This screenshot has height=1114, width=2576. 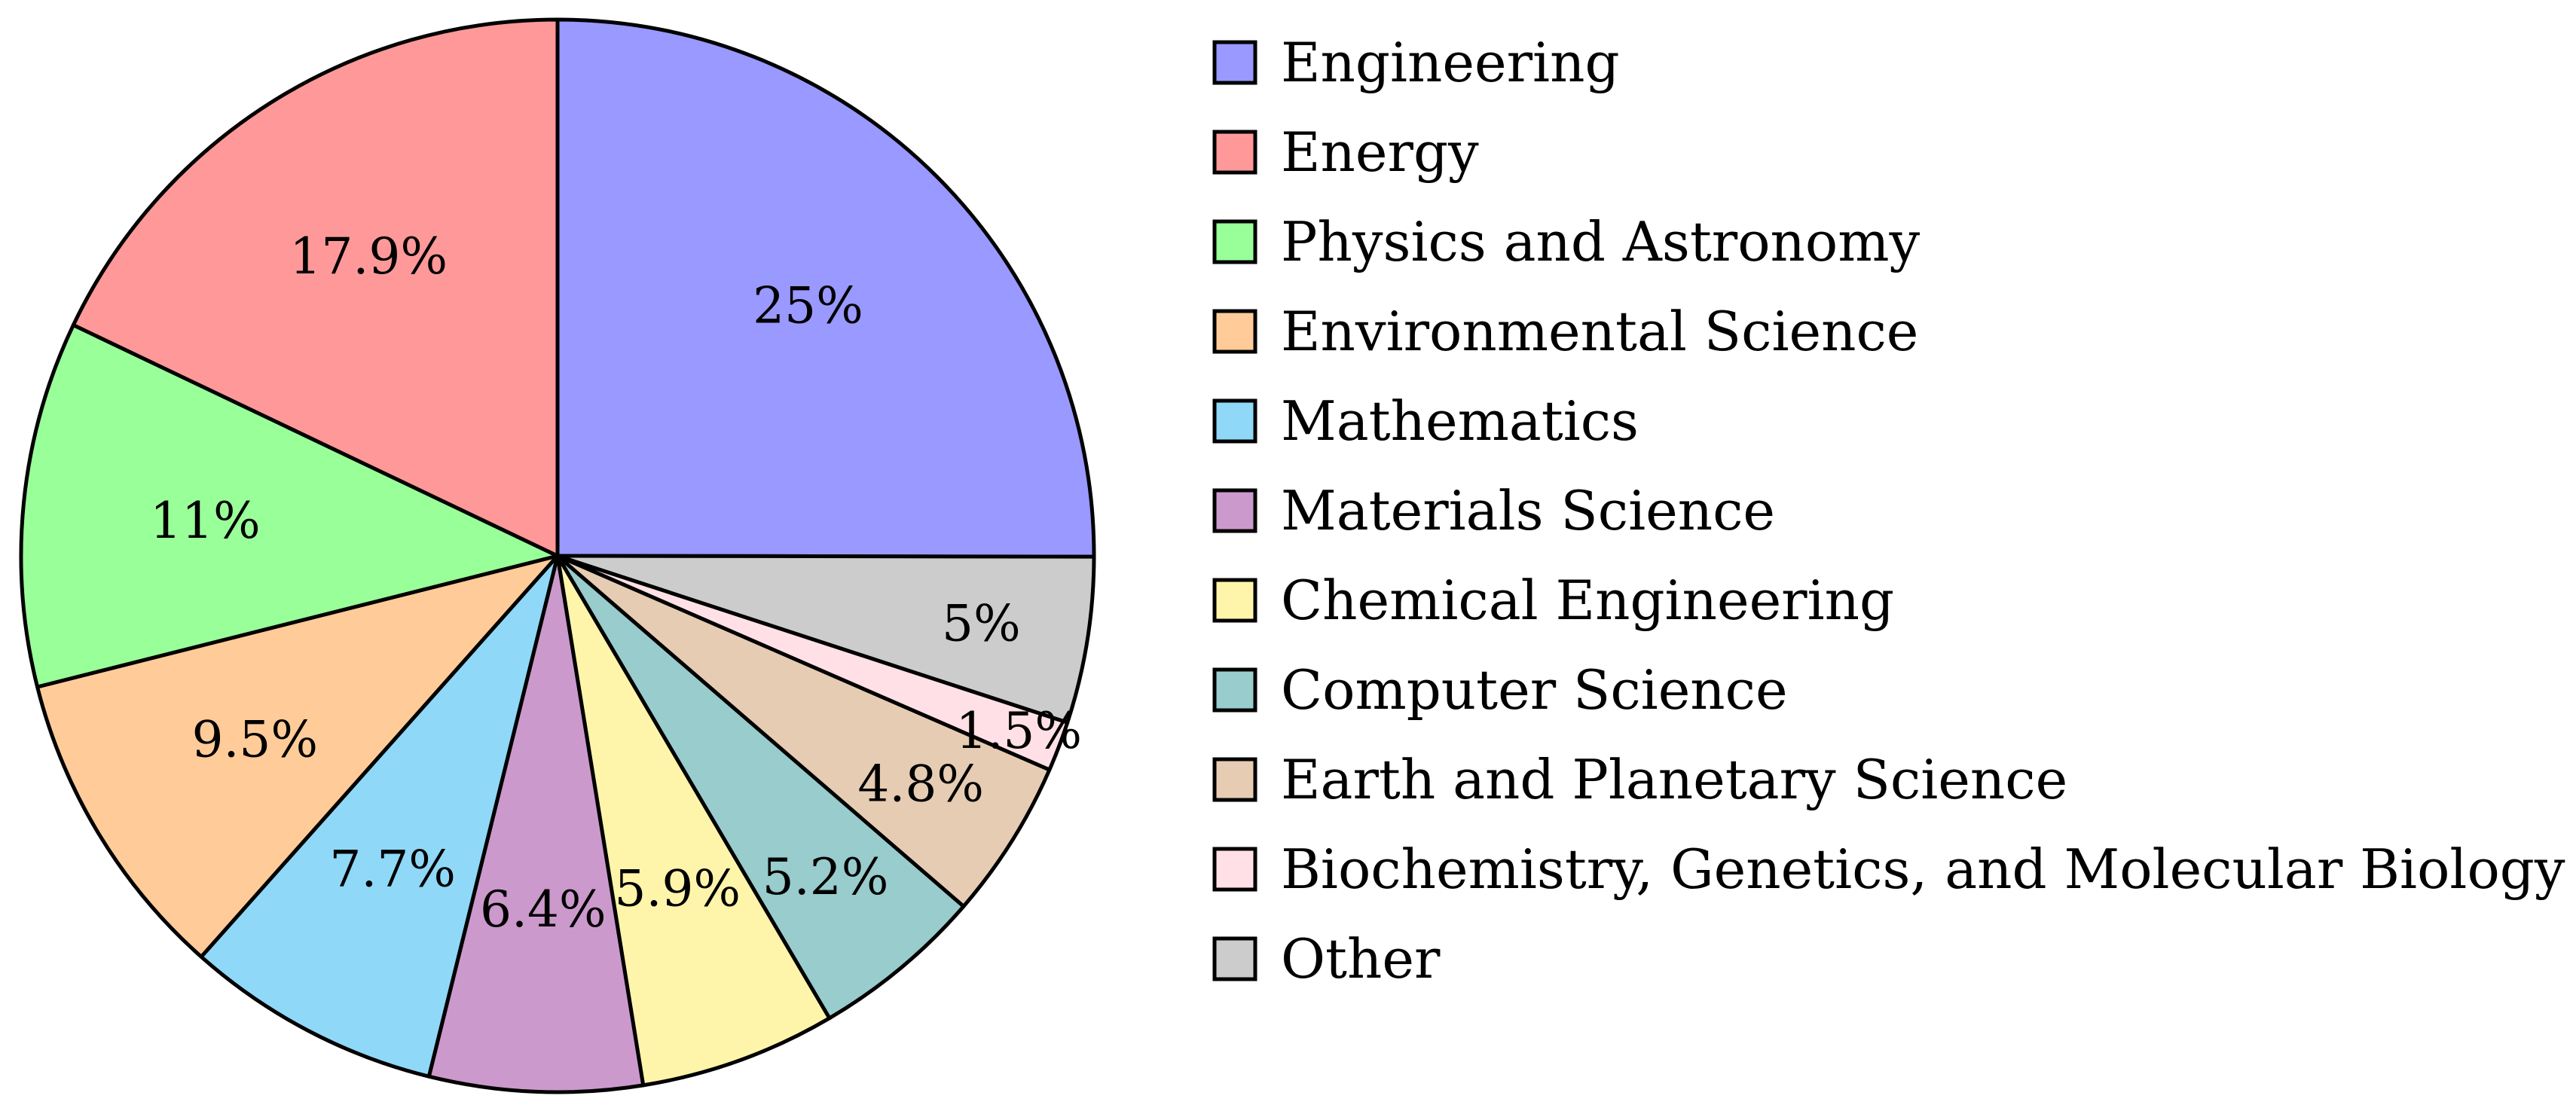 I want to click on legend-label: Mathematics, so click(x=1460, y=421).